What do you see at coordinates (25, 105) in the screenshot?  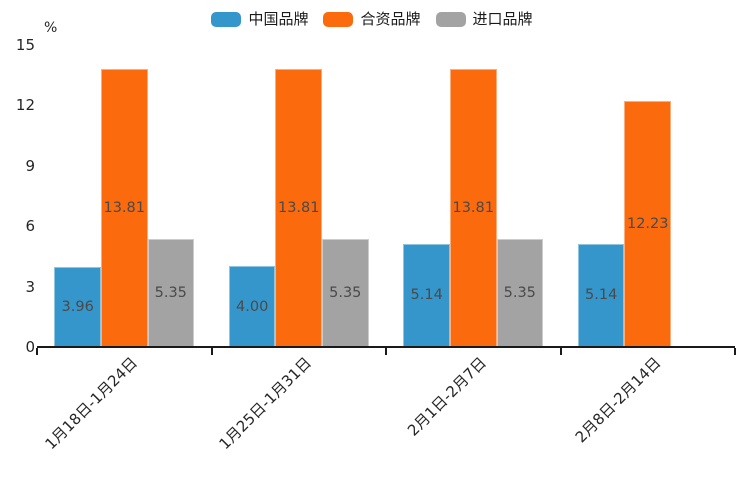 I see `y-axis-tick-label: 12` at bounding box center [25, 105].